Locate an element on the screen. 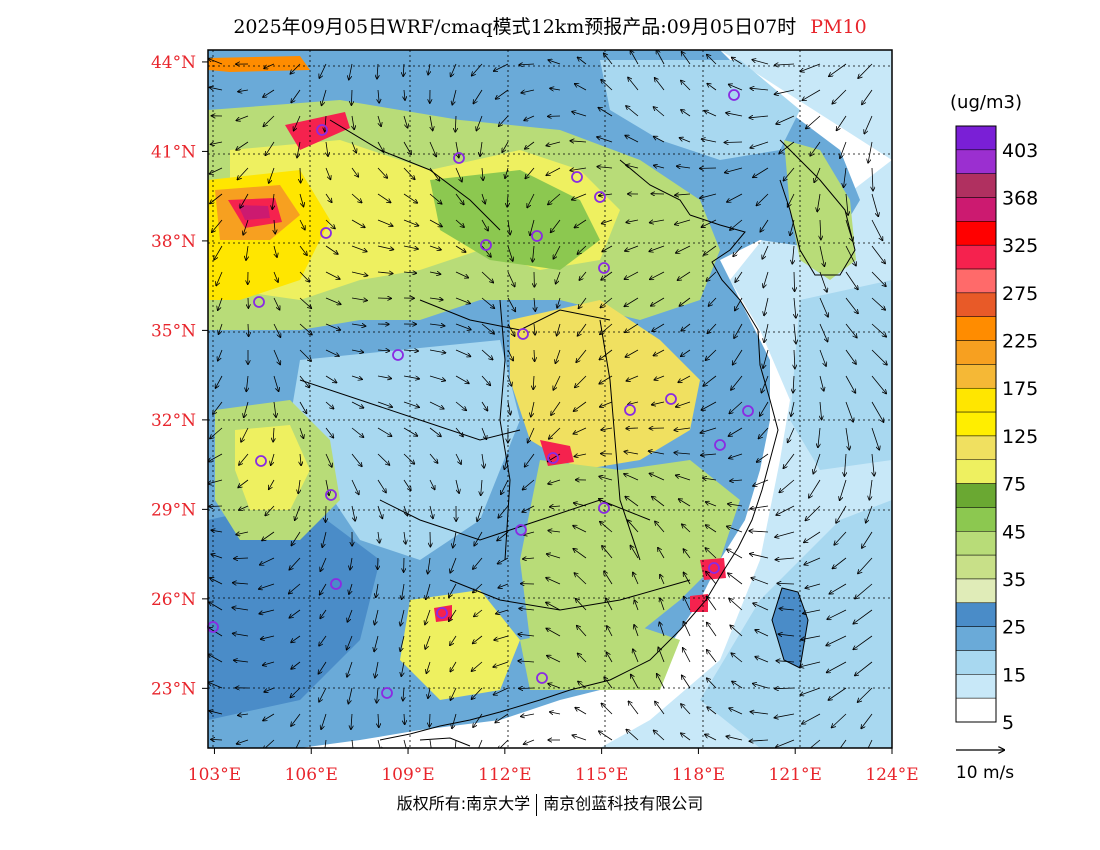 The image size is (1100, 850). title-main: 2025年09月05日WRF/cmaq模式12km预报产品:09月05日07时 is located at coordinates (515, 27).